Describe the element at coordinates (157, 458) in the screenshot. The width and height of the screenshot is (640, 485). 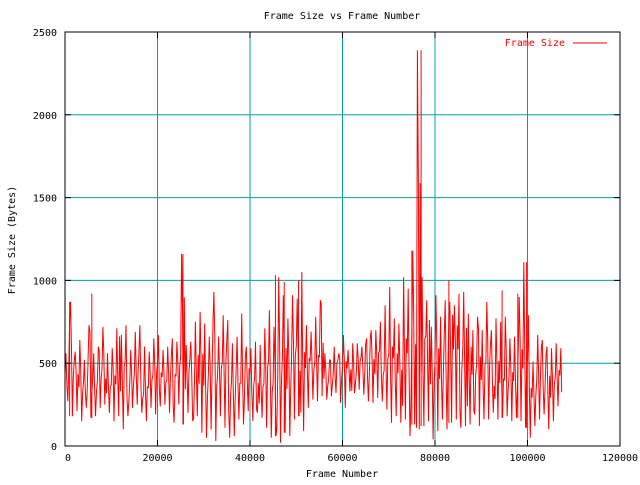
I see `x-tick-label: 20000` at that location.